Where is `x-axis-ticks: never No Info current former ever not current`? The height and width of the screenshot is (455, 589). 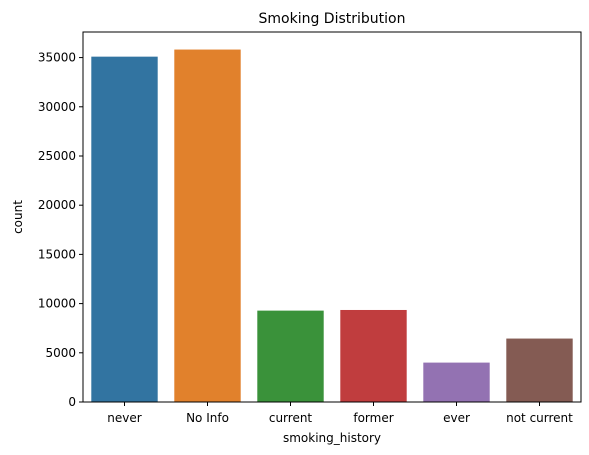
x-axis-ticks: never No Info current former ever not current is located at coordinates (340, 413).